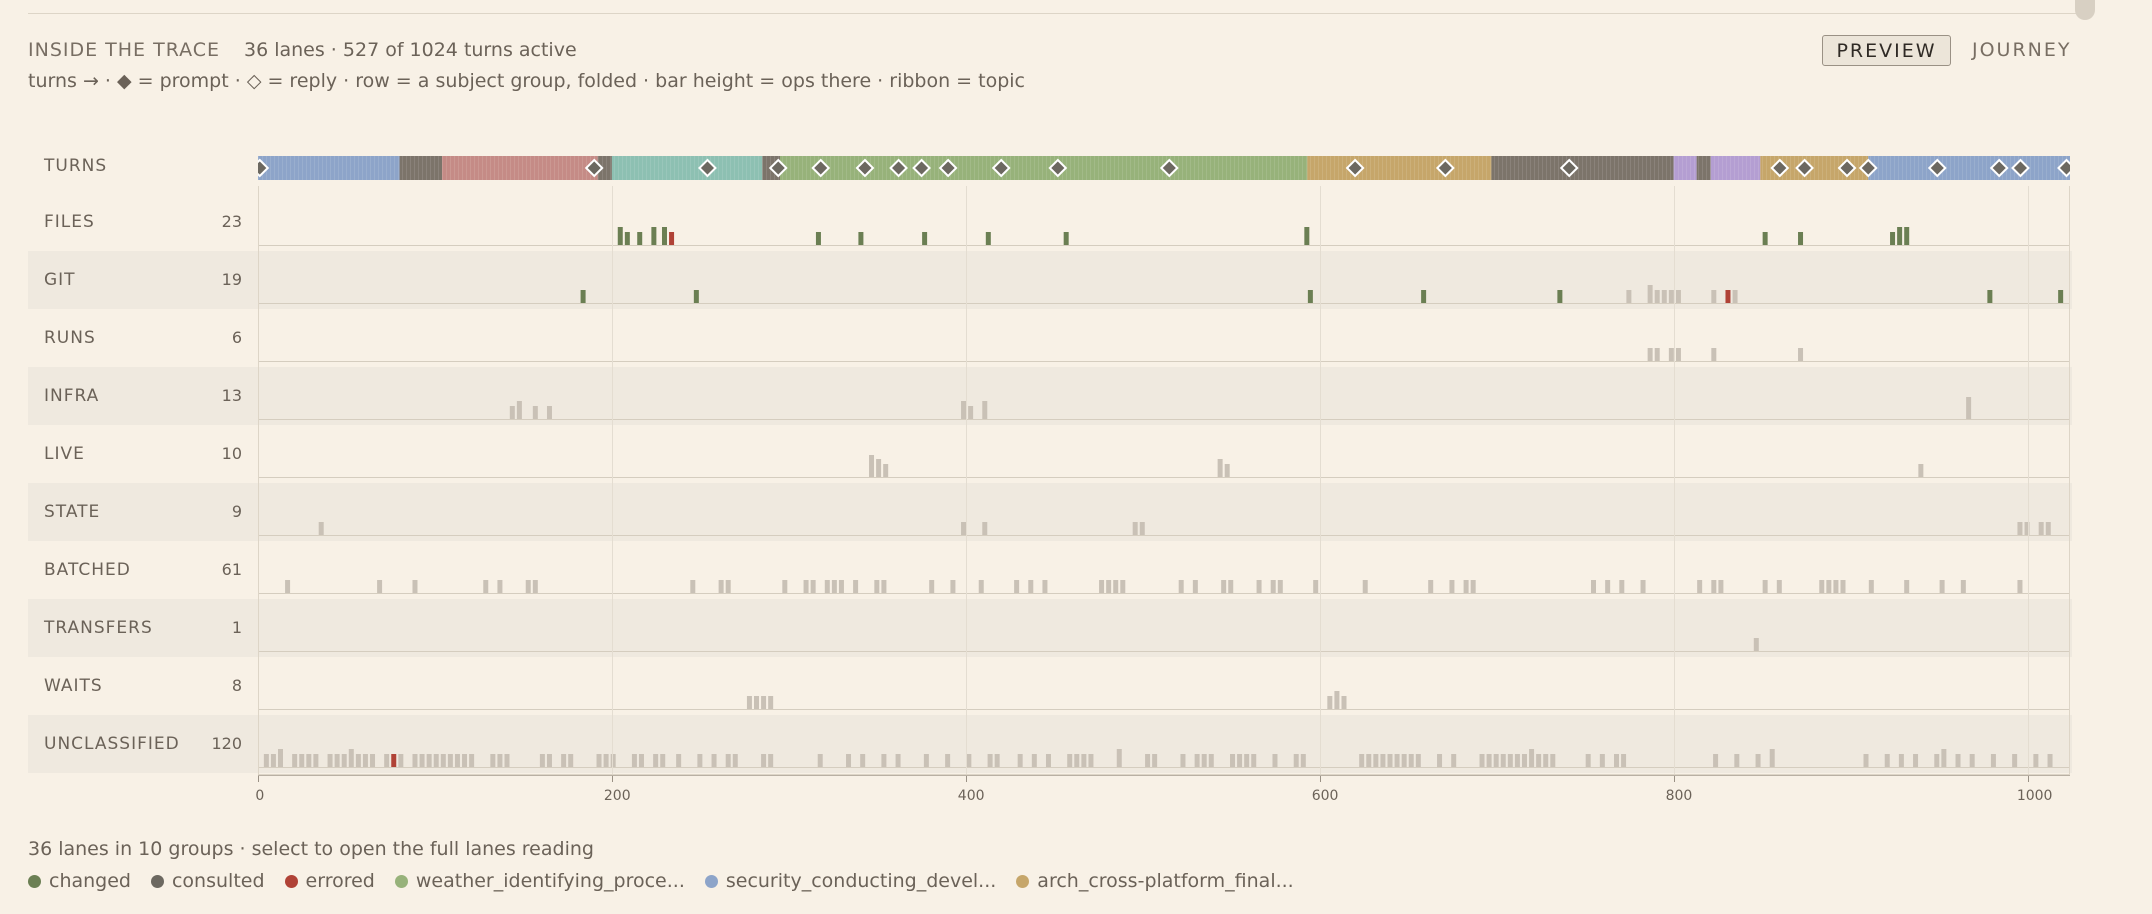 This screenshot has height=914, width=2152. What do you see at coordinates (1050, 396) in the screenshot?
I see `lane-row-infra: INFRA 13` at bounding box center [1050, 396].